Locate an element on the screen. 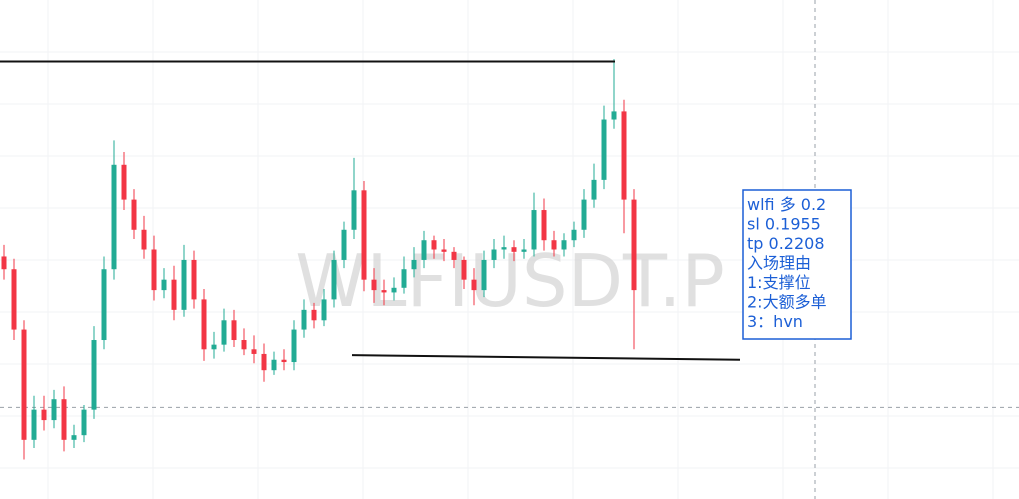 The image size is (1019, 499). level-line is located at coordinates (546, 357).